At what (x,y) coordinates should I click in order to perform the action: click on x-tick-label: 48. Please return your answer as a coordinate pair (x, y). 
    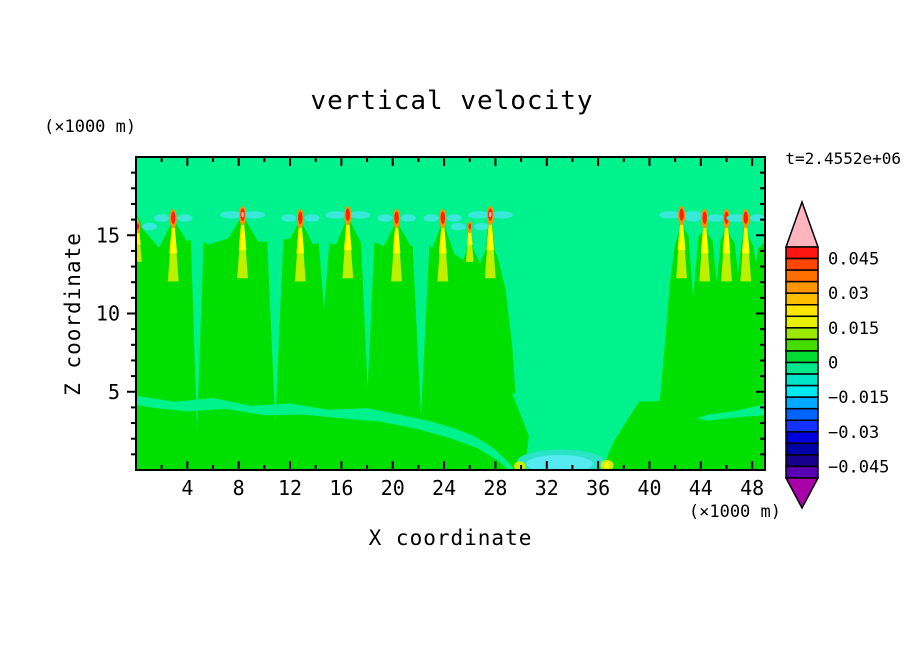
    Looking at the image, I should click on (752, 488).